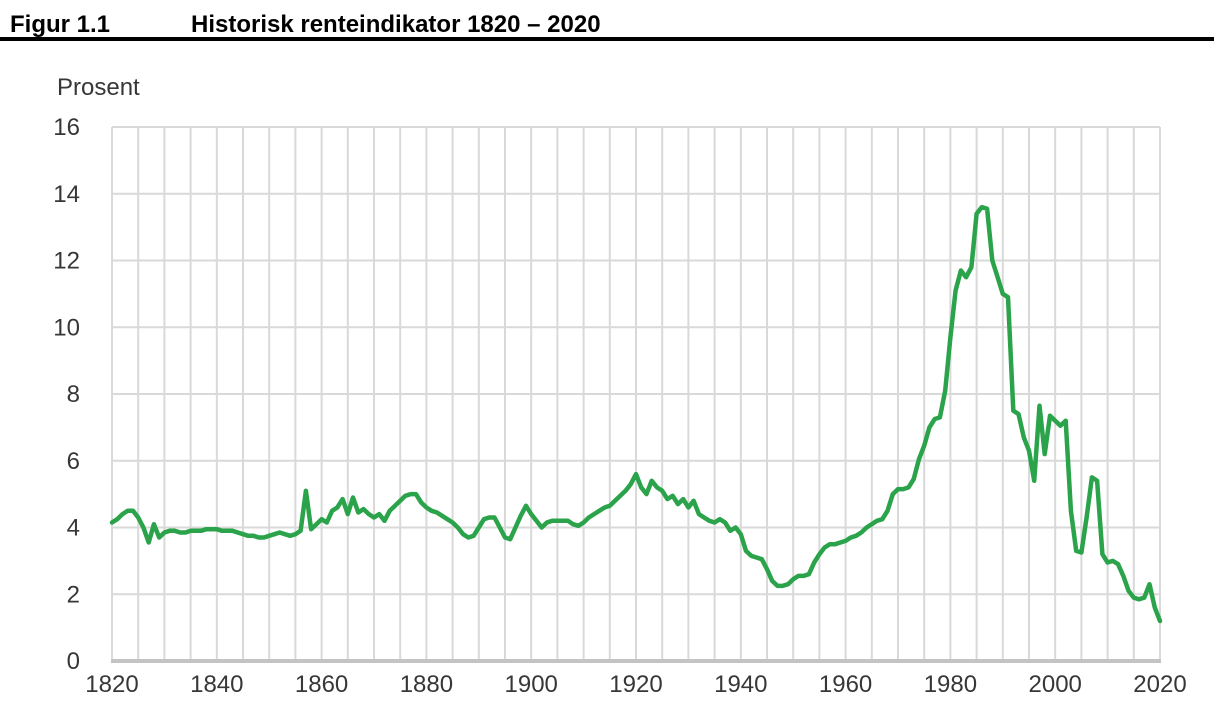 The width and height of the screenshot is (1214, 720). Describe the element at coordinates (607, 39) in the screenshot. I see `title-rule-divider` at that location.